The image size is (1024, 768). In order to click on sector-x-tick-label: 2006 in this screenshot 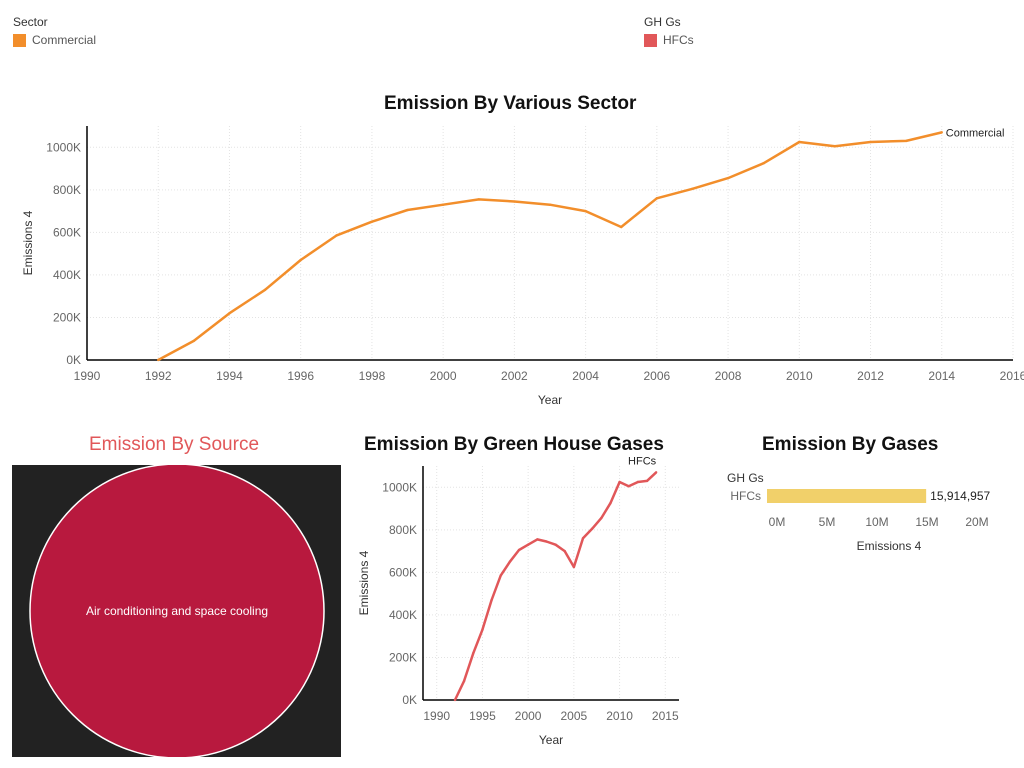, I will do `click(656, 376)`.